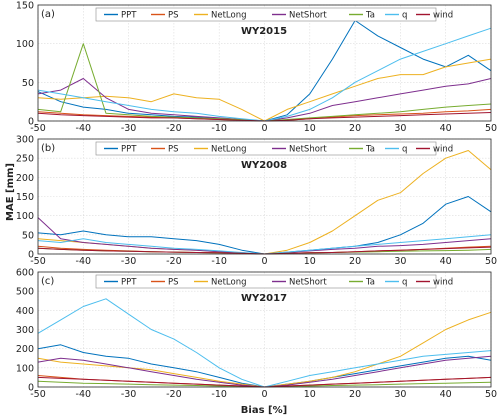 The image size is (500, 420). What do you see at coordinates (25, 273) in the screenshot?
I see `y-tick-label: 600` at bounding box center [25, 273].